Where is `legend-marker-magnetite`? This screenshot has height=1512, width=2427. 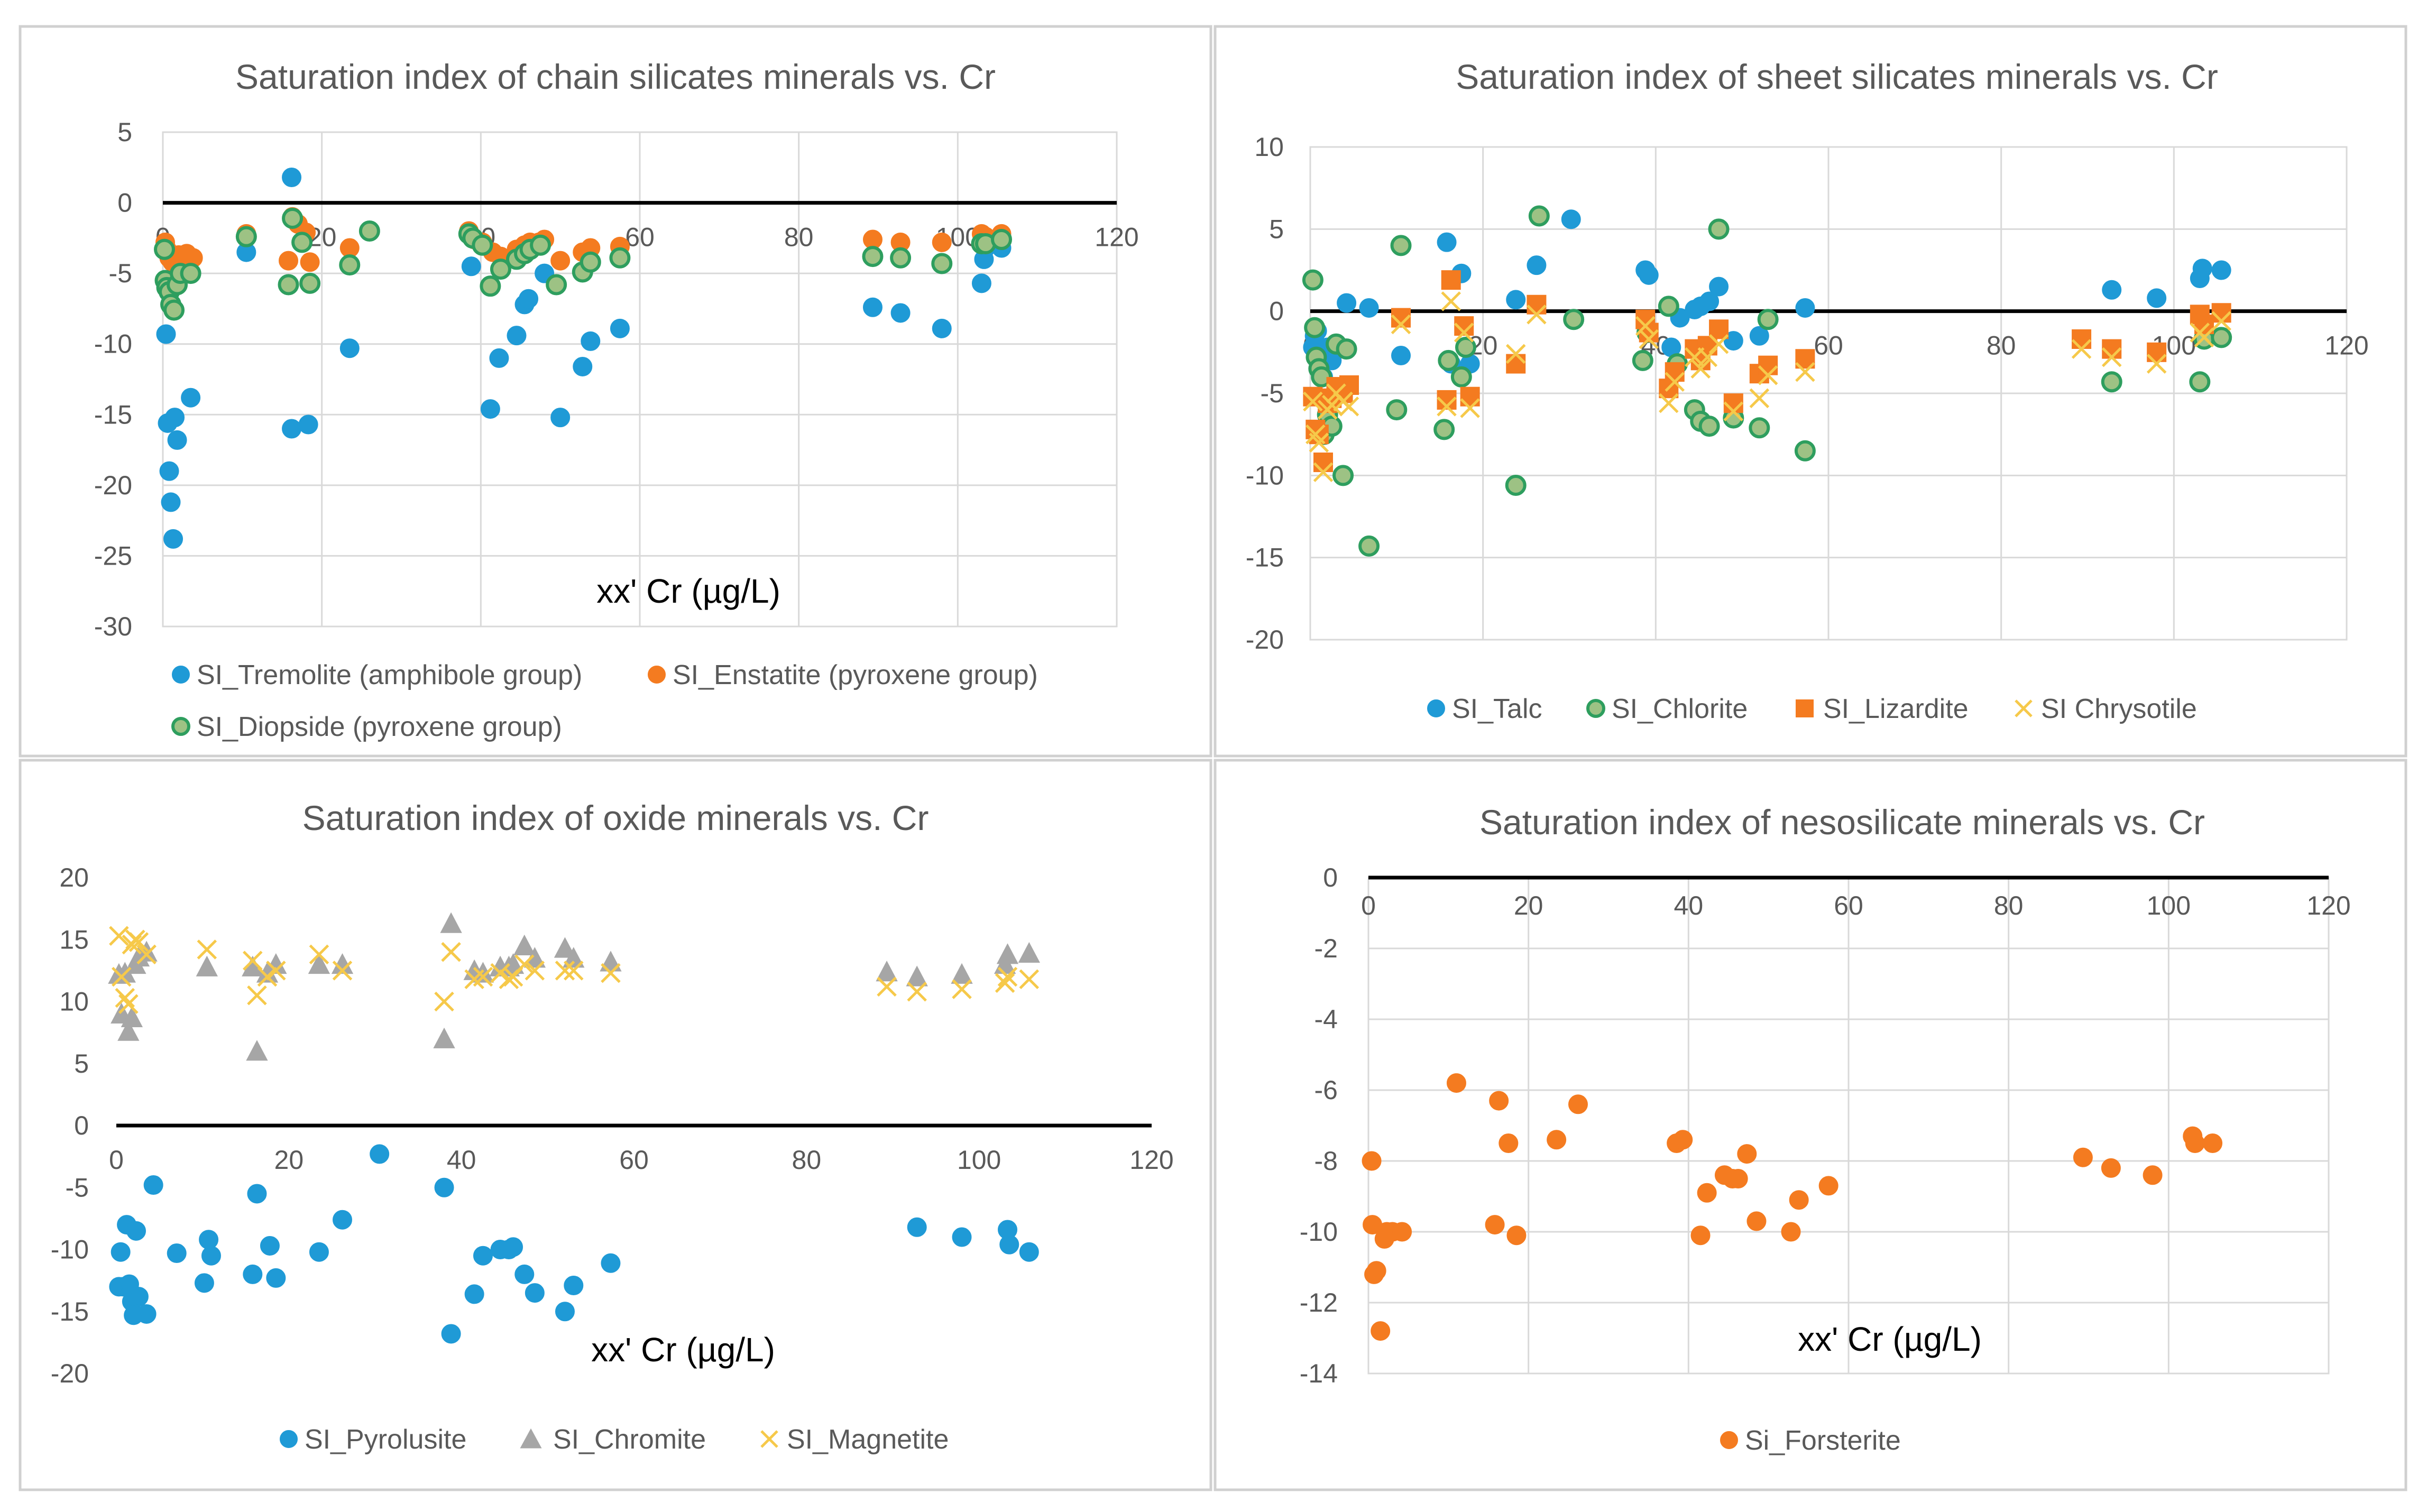
legend-marker-magnetite is located at coordinates (769, 1439).